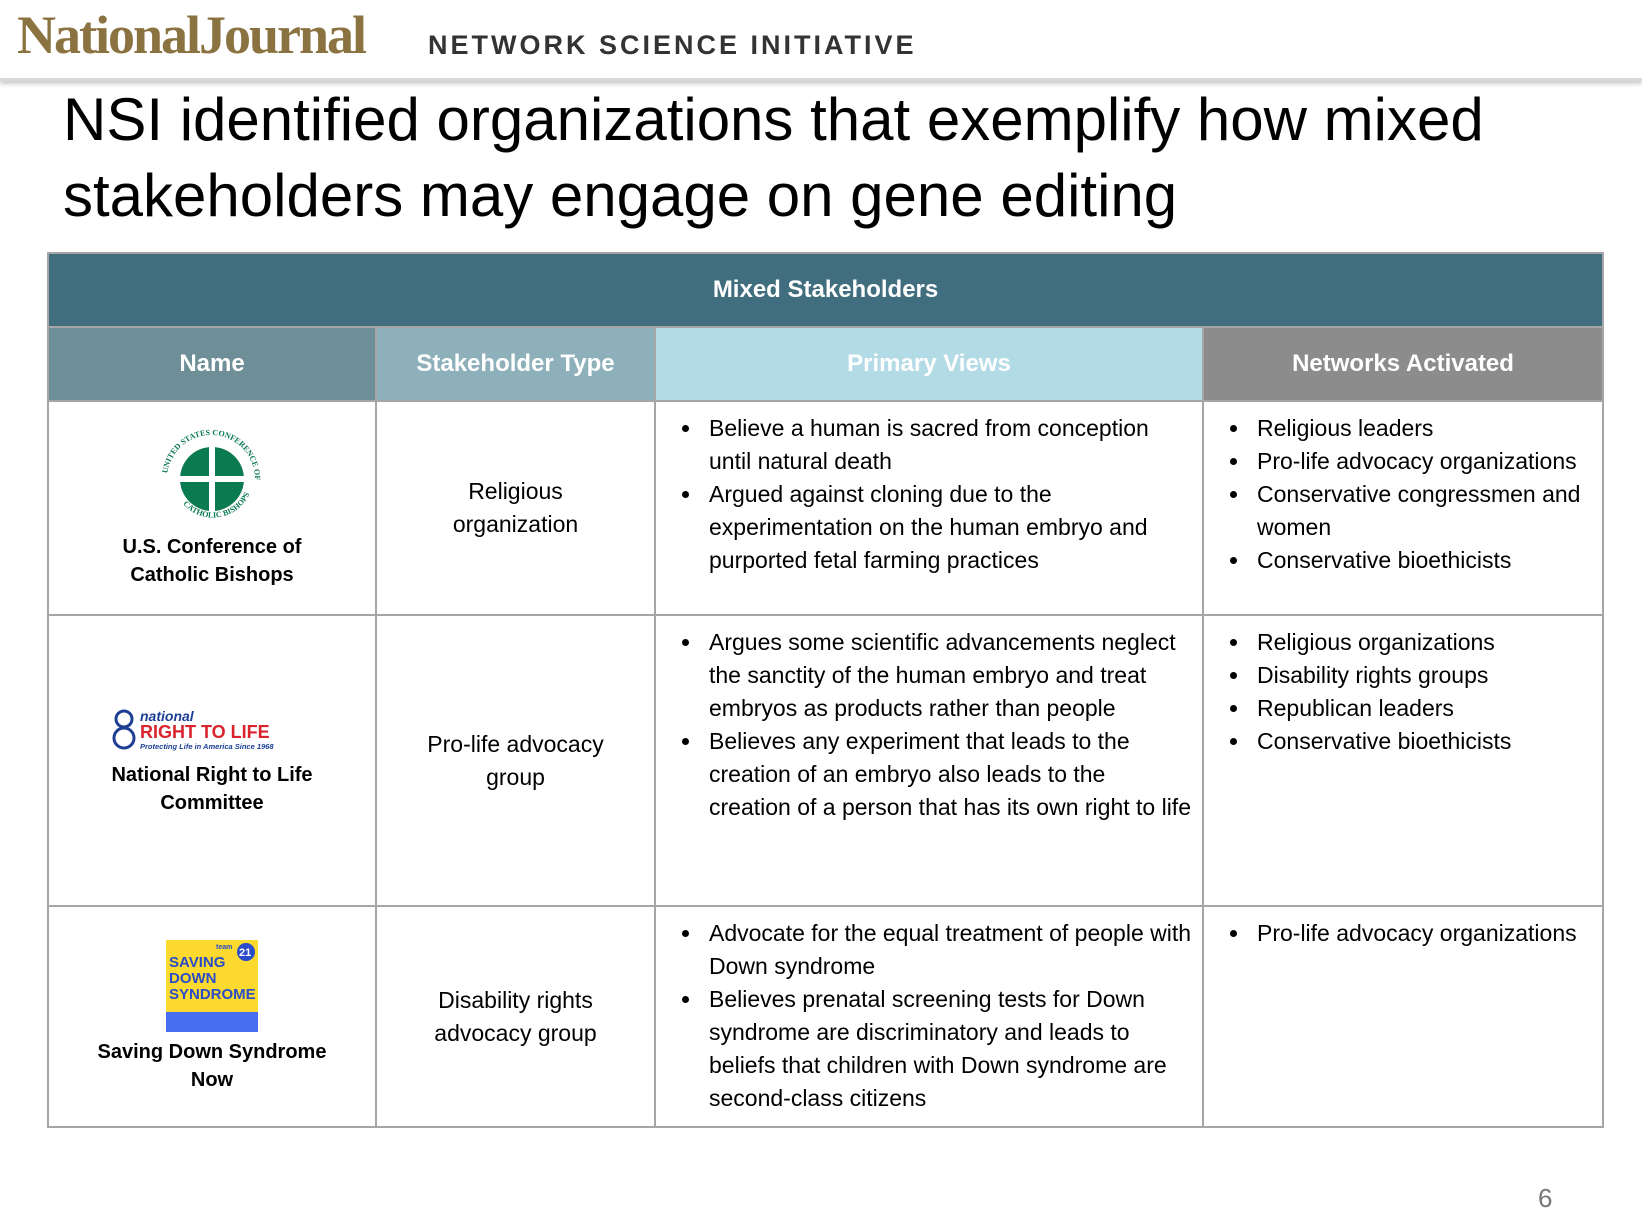 The image size is (1642, 1225). I want to click on type-cell: Disability rights advocacy group, so click(515, 1016).